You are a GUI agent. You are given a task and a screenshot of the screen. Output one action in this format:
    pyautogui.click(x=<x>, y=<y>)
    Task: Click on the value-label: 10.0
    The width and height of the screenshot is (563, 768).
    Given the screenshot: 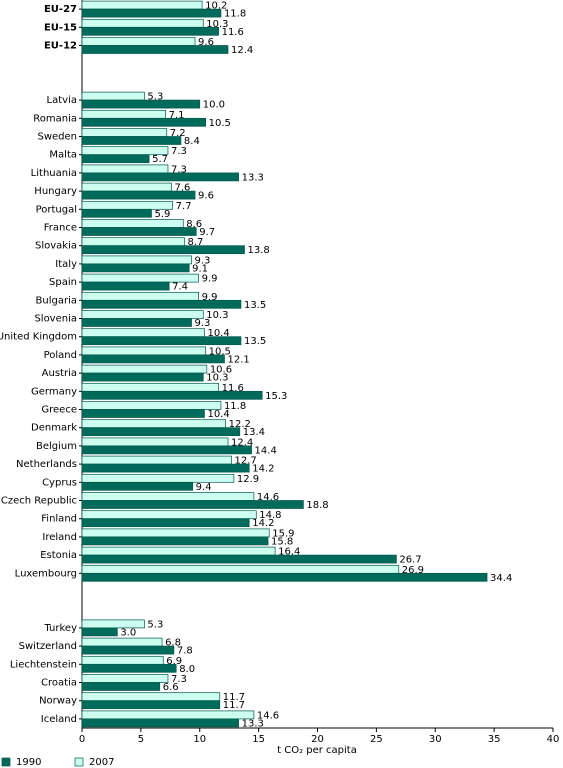 What is the action you would take?
    pyautogui.click(x=214, y=105)
    